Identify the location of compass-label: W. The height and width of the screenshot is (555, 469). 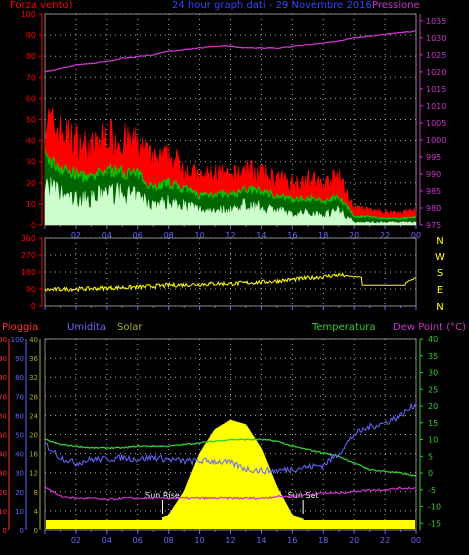
(440, 257).